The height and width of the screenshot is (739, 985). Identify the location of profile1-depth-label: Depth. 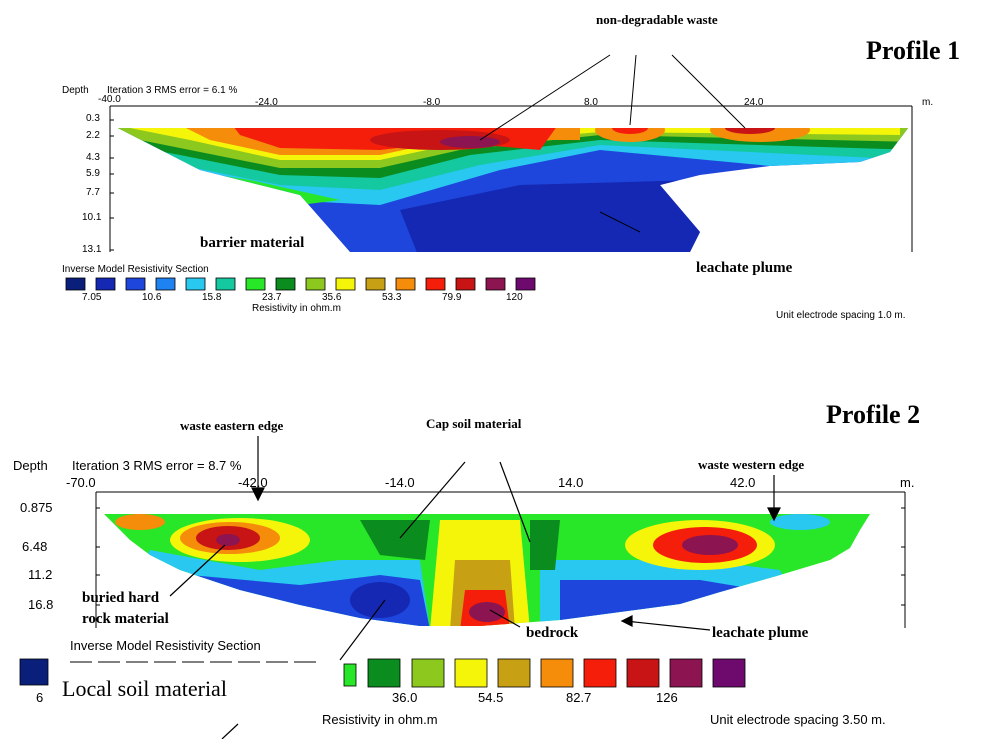
(75, 90).